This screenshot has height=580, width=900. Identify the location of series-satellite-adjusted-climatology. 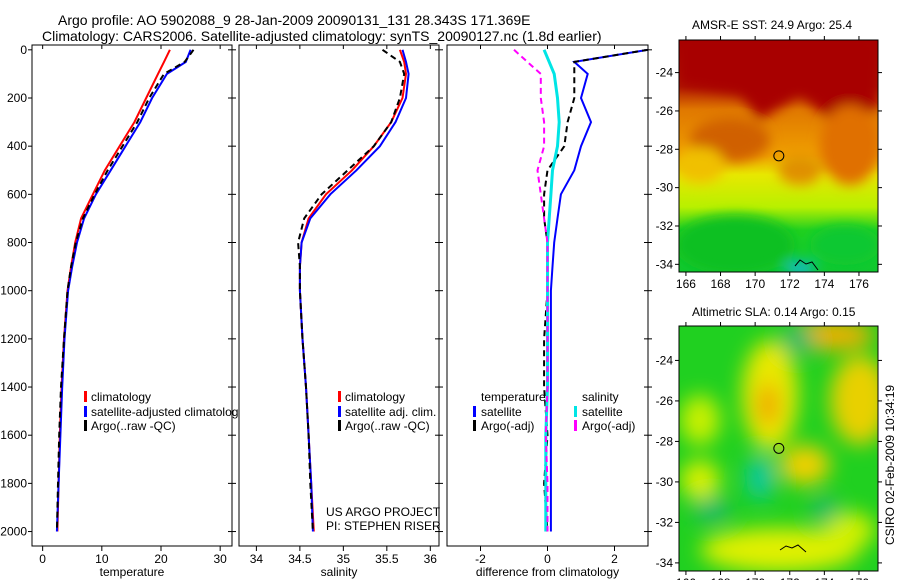
(123, 290).